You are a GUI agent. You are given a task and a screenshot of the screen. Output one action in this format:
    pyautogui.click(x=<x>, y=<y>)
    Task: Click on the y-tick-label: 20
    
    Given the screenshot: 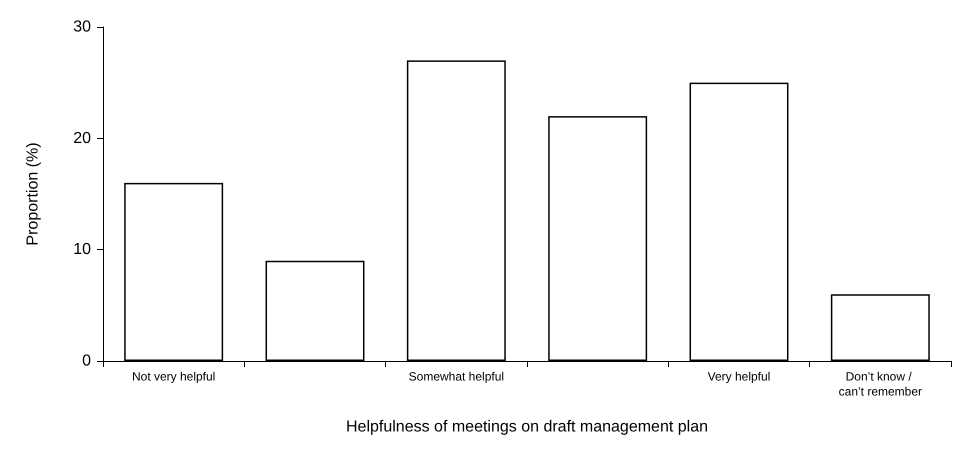 What is the action you would take?
    pyautogui.click(x=82, y=138)
    